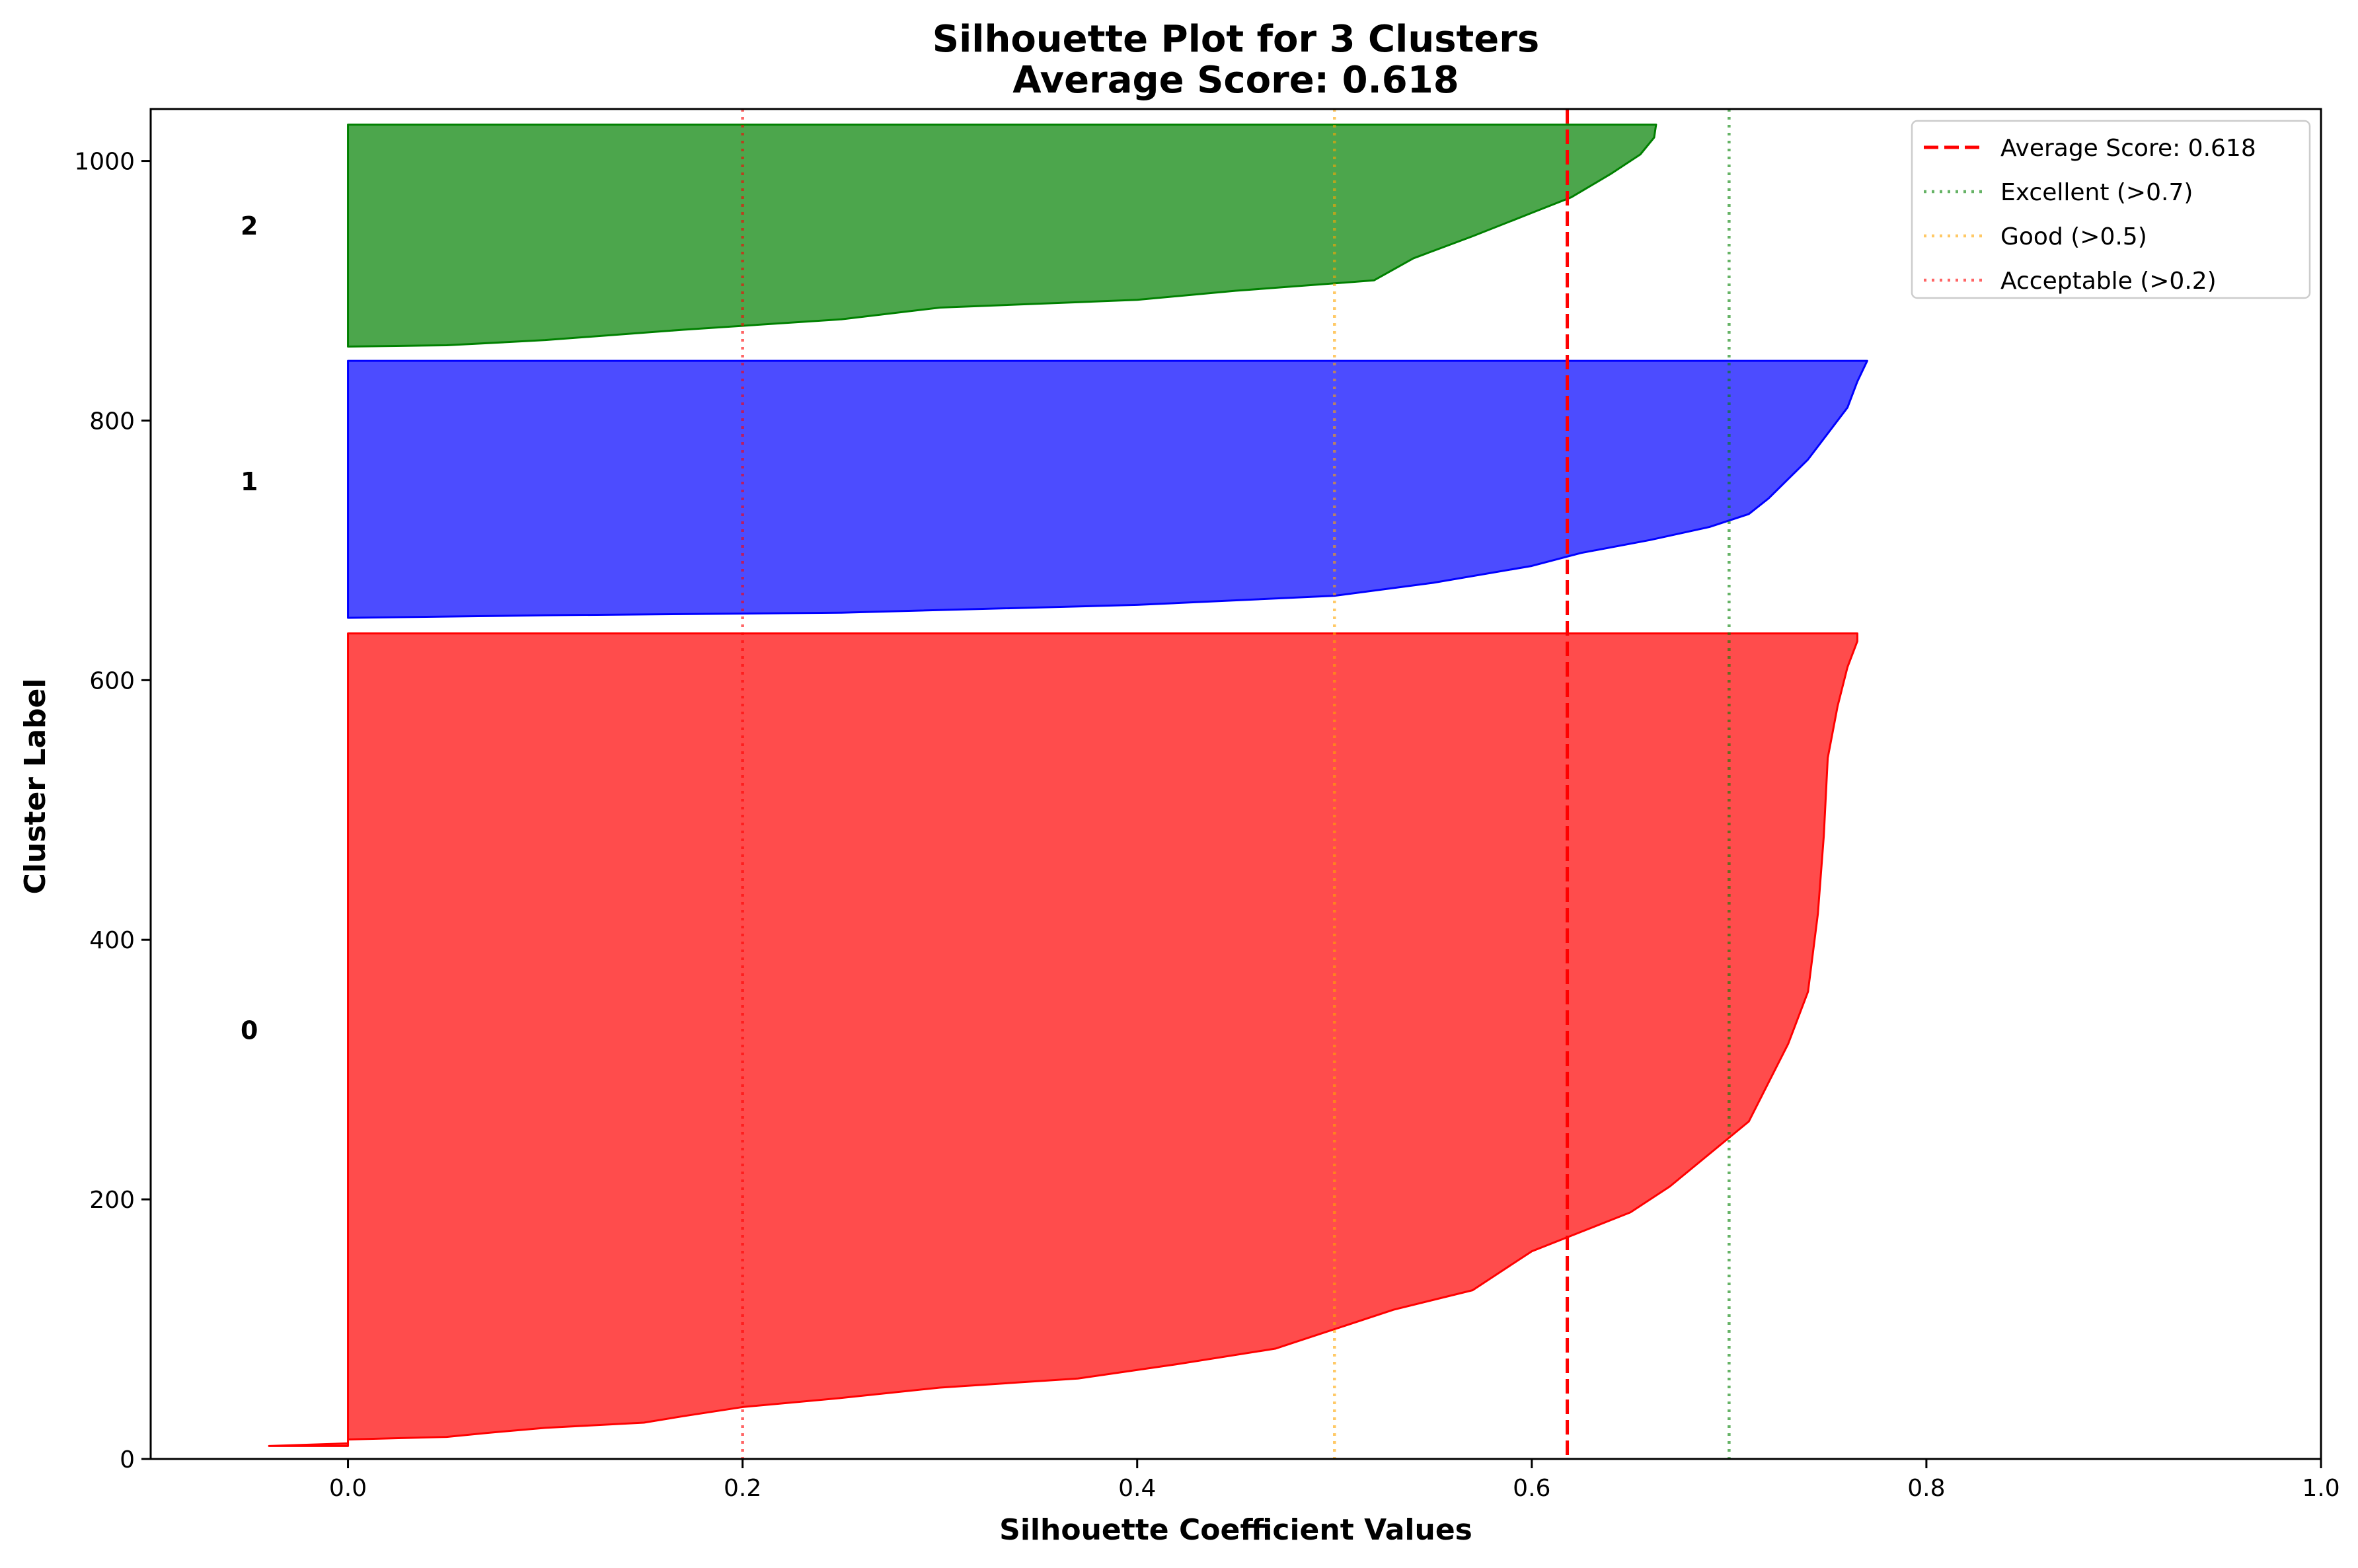 Image resolution: width=2358 pixels, height=1568 pixels. I want to click on cluster-labels: 0 1 2, so click(249, 628).